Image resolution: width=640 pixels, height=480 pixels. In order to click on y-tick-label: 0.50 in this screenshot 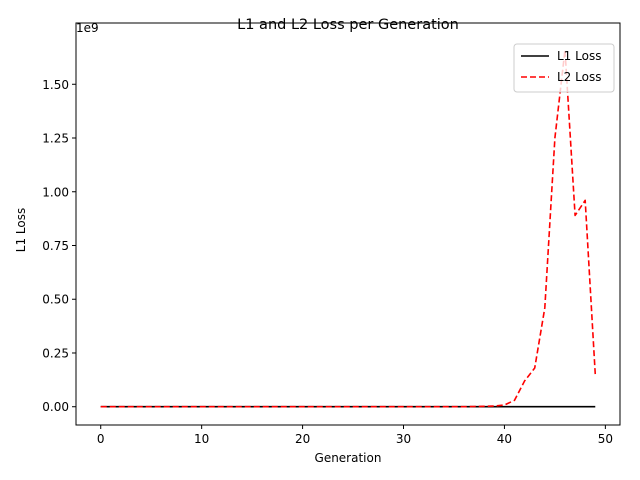, I will do `click(55, 300)`.